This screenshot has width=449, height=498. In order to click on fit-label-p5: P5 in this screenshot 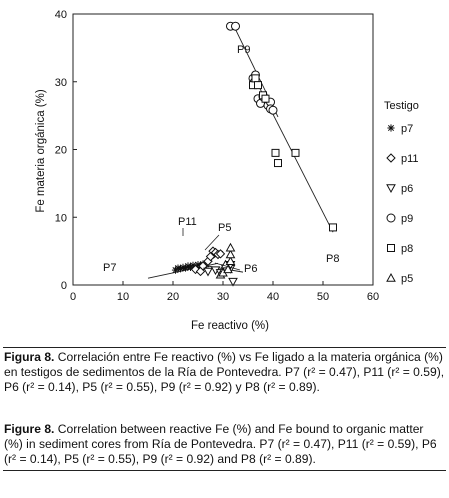, I will do `click(224, 228)`.